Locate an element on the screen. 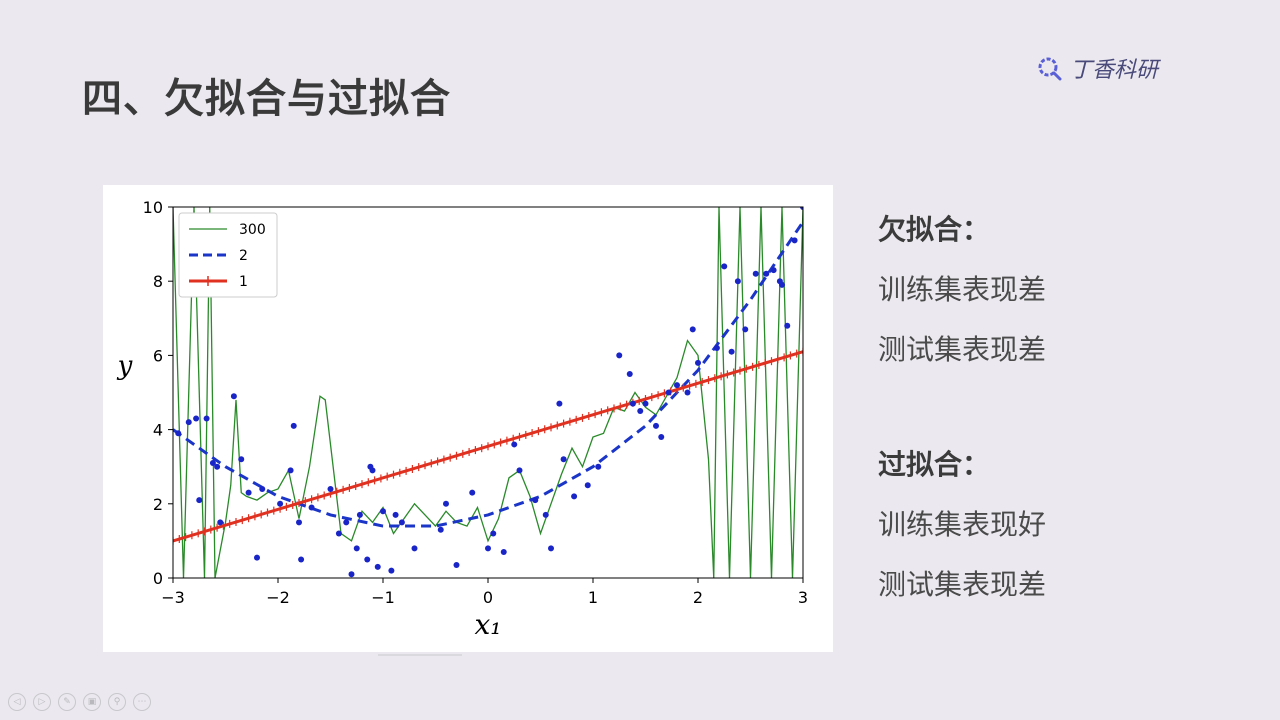  x-tick-label: 3 is located at coordinates (803, 597).